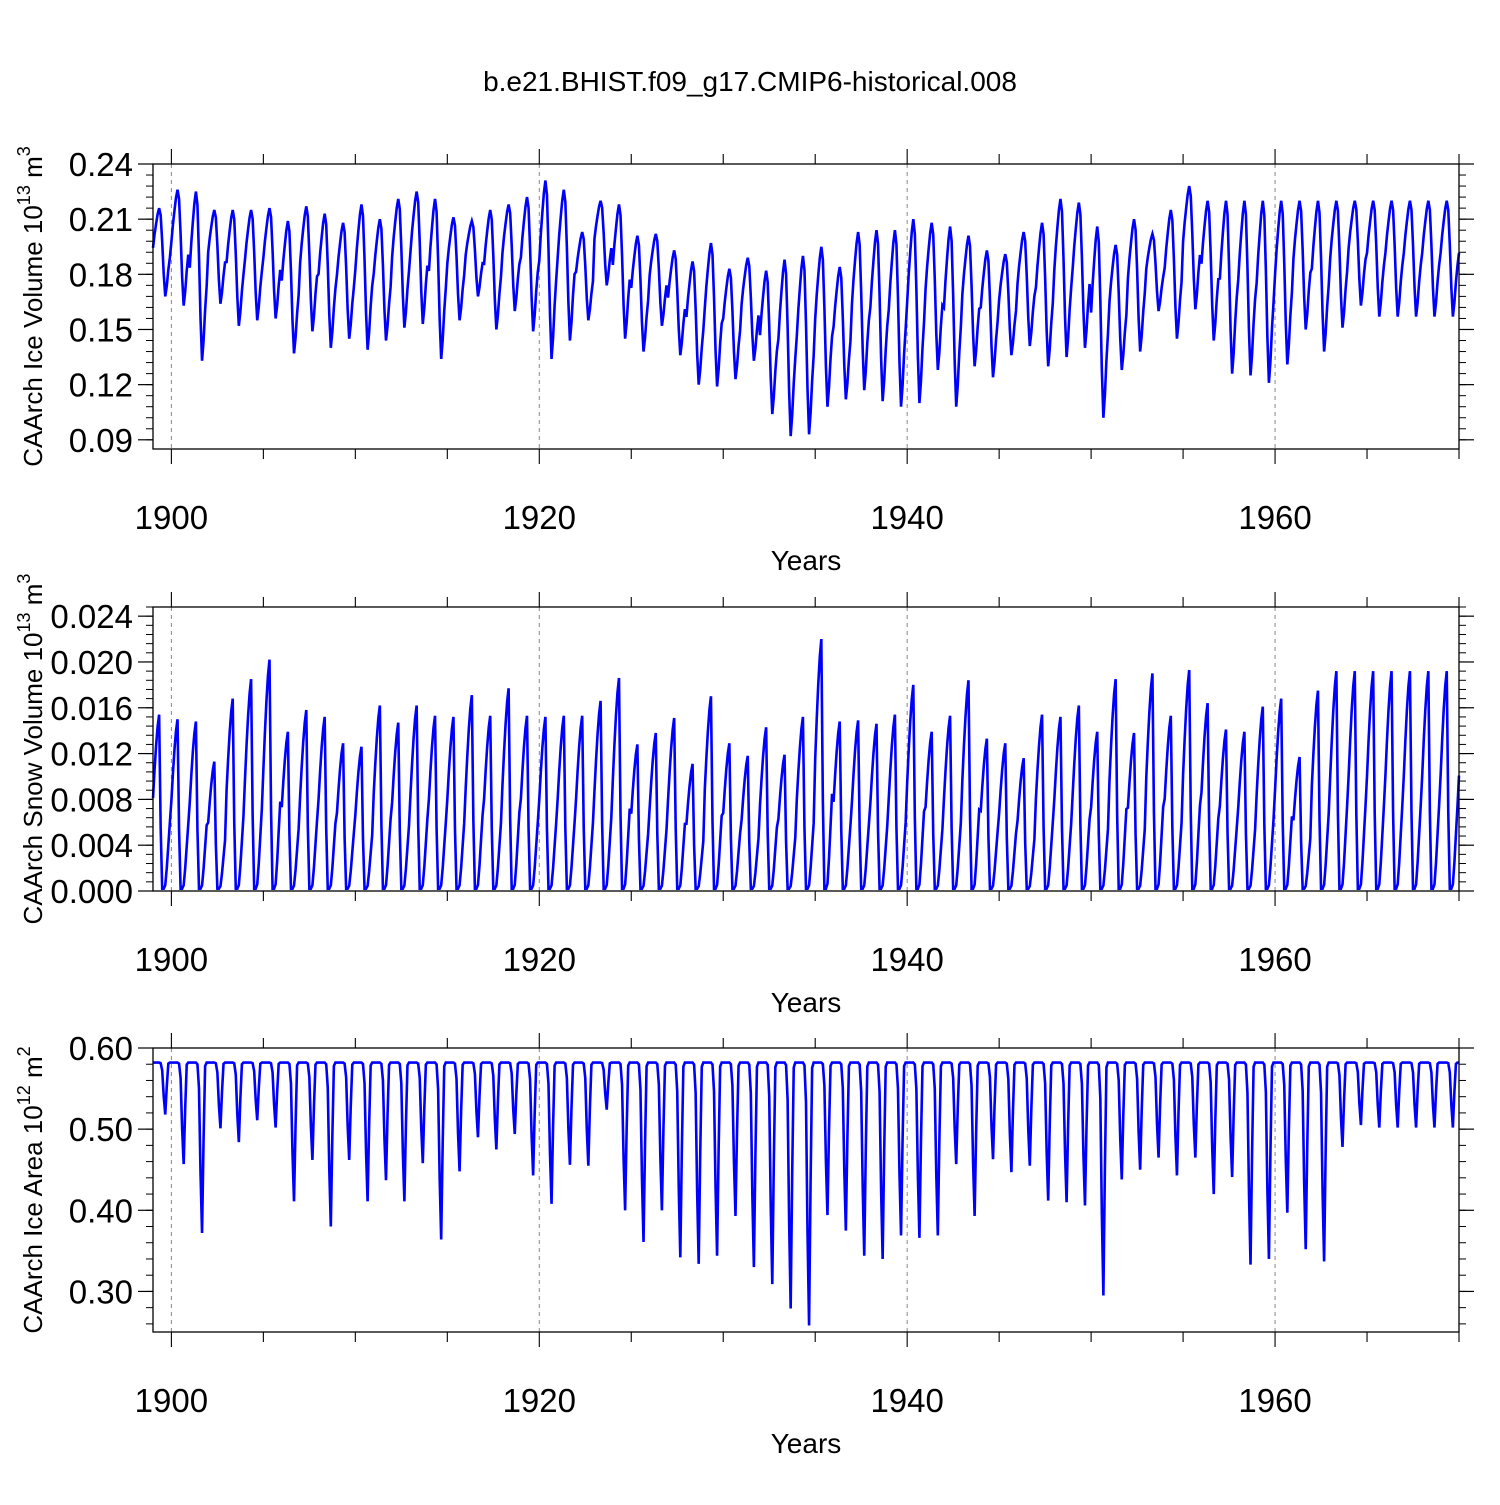 Image resolution: width=1500 pixels, height=1505 pixels. Describe the element at coordinates (91, 708) in the screenshot. I see `y-tick-label: 0.016` at that location.